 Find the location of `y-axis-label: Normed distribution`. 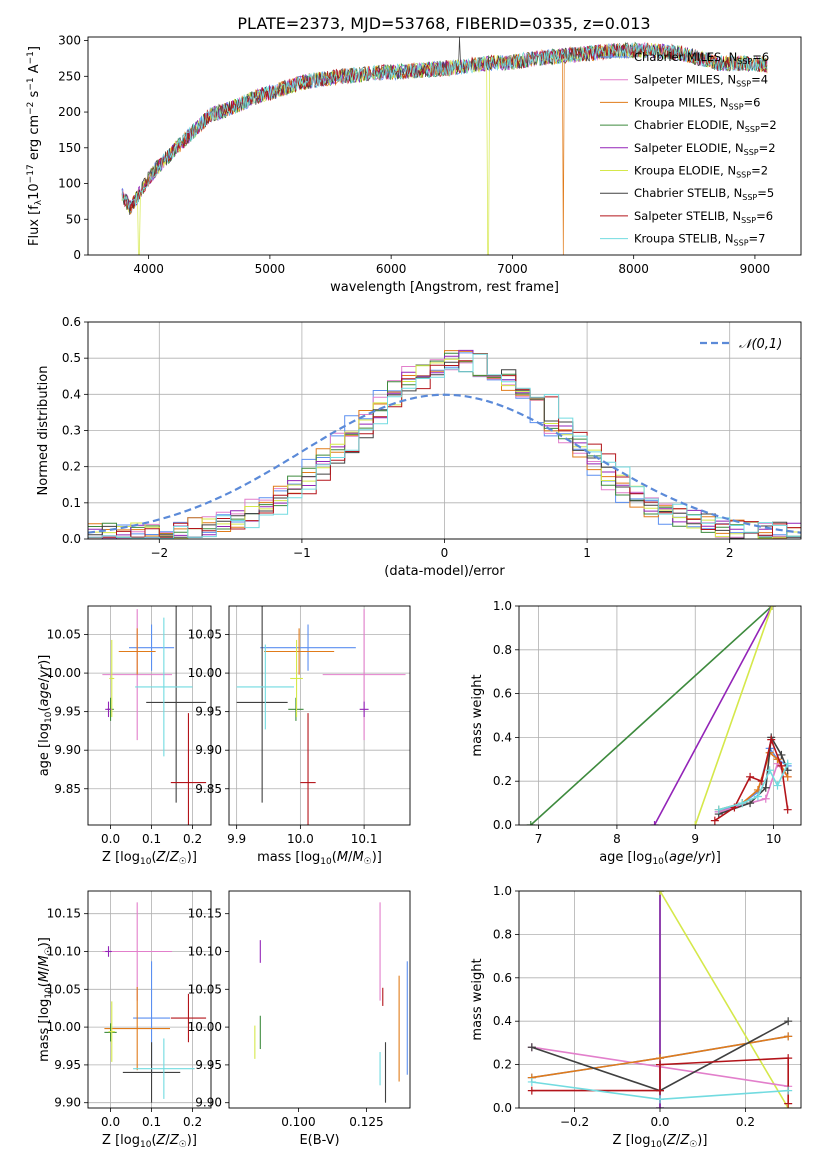

y-axis-label: Normed distribution is located at coordinates (43, 431).